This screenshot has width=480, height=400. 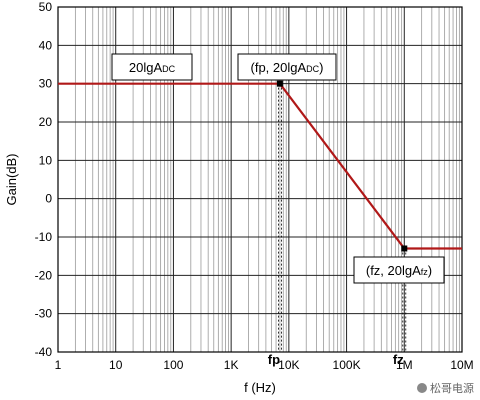 I want to click on annotation-text: 20lgADC, so click(x=152, y=67).